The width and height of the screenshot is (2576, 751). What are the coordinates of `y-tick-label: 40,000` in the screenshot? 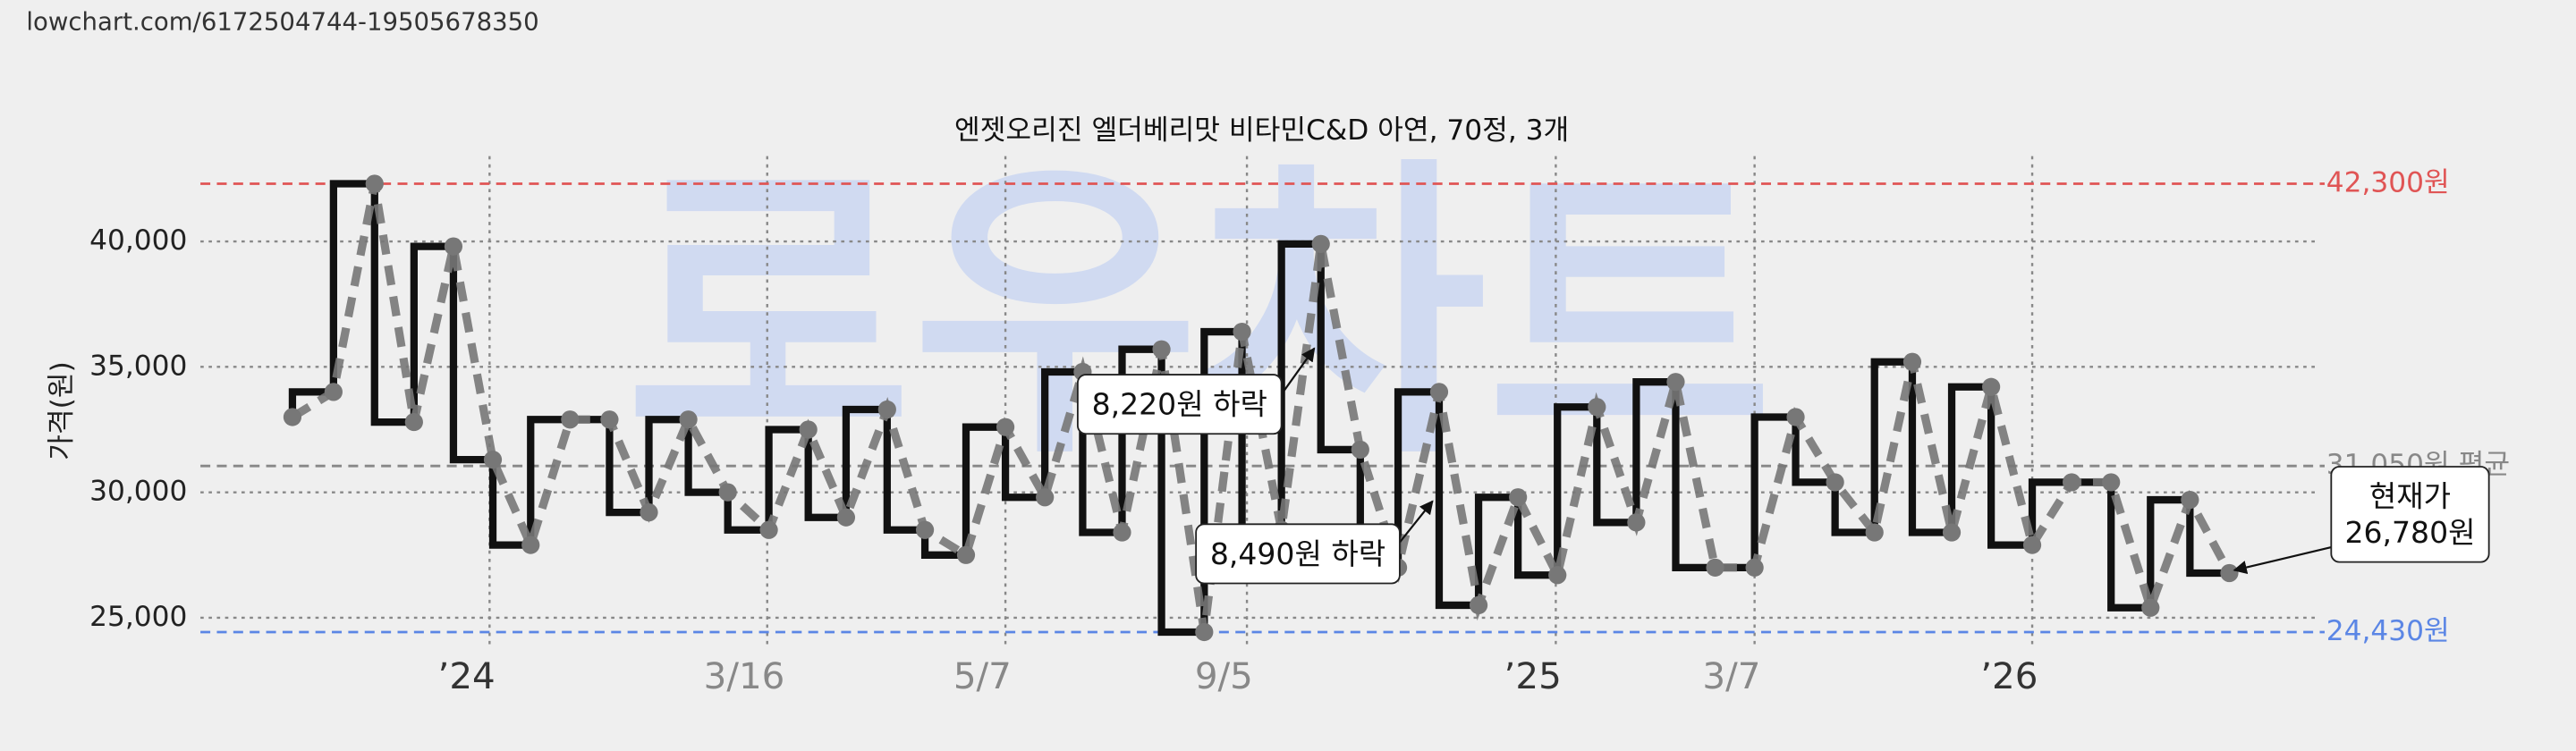 It's located at (138, 240).